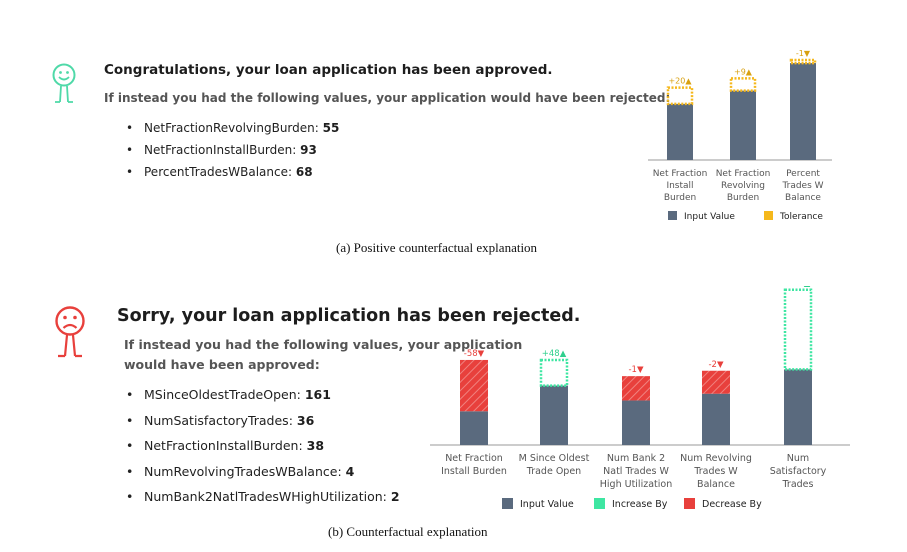 Image resolution: width=907 pixels, height=552 pixels. Describe the element at coordinates (70, 332) in the screenshot. I see `sad-face-icon` at that location.